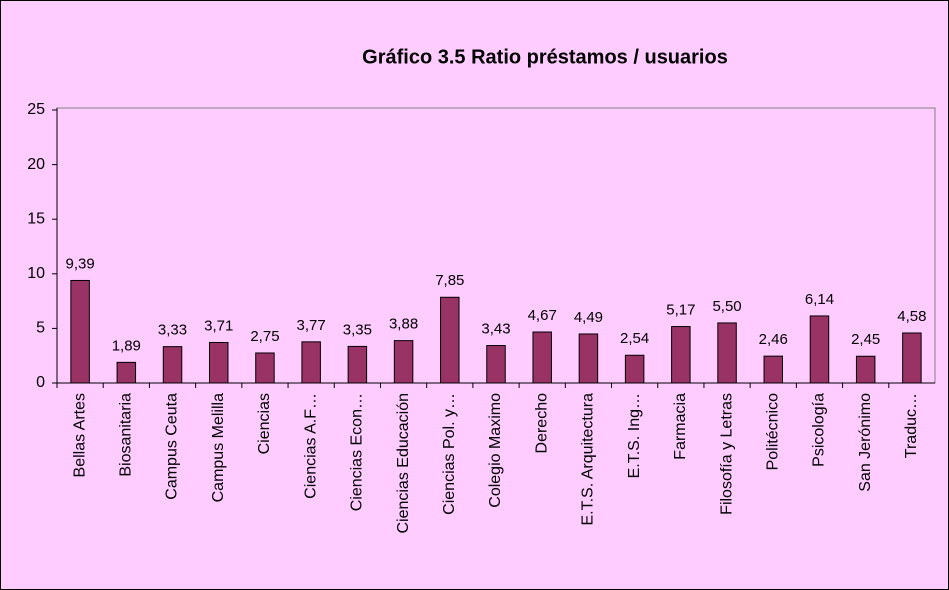 This screenshot has height=590, width=949. I want to click on value-label: 1,89, so click(126, 345).